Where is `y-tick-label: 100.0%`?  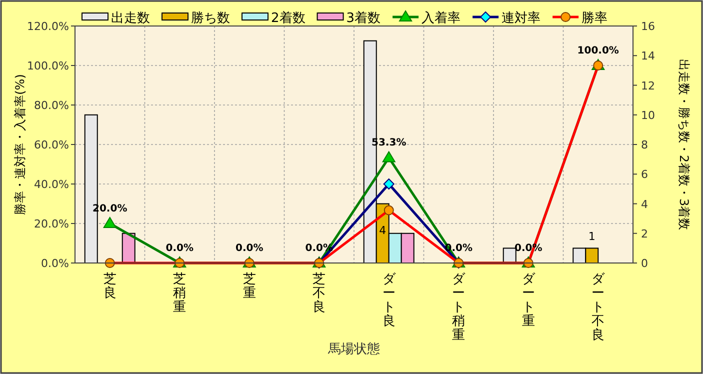
y-tick-label: 100.0% is located at coordinates (48, 66).